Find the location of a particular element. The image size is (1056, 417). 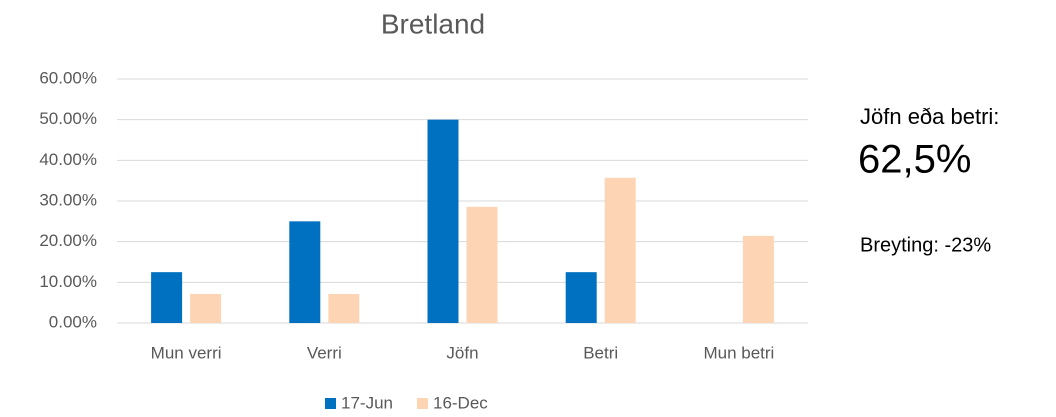

legend-label: 16-Dec is located at coordinates (460, 402).